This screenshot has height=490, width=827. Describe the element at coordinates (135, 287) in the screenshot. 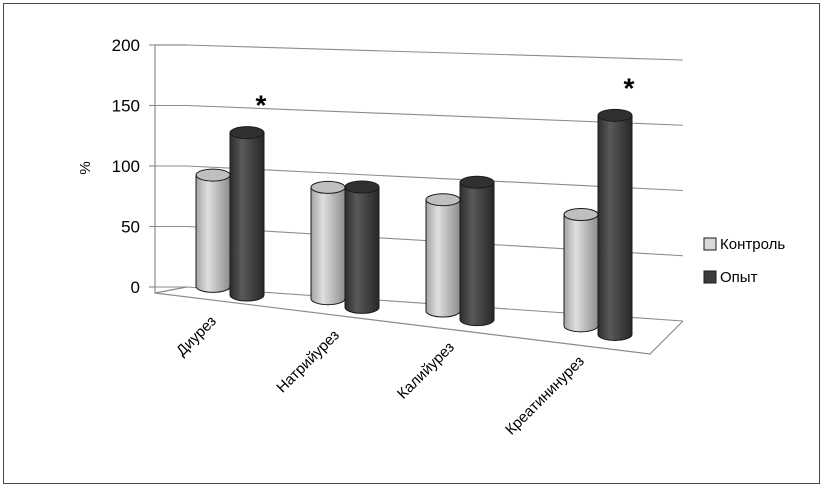

I see `y-tick-label: 0` at that location.